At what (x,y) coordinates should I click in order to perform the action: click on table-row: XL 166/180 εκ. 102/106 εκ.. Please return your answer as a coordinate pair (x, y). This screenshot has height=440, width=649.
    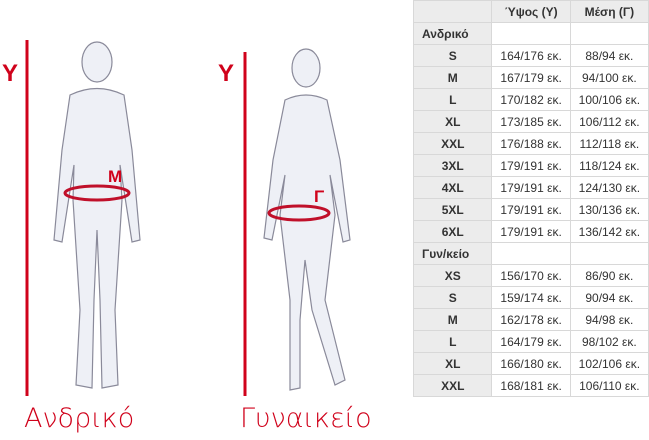
    Looking at the image, I should click on (530, 363).